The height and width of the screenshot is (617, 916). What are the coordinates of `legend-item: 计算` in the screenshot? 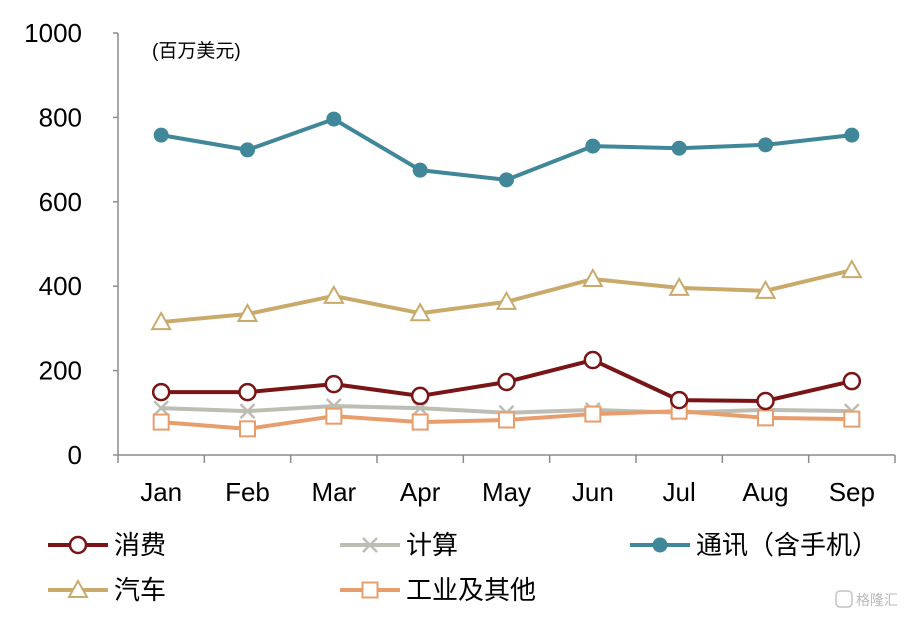 It's located at (399, 545).